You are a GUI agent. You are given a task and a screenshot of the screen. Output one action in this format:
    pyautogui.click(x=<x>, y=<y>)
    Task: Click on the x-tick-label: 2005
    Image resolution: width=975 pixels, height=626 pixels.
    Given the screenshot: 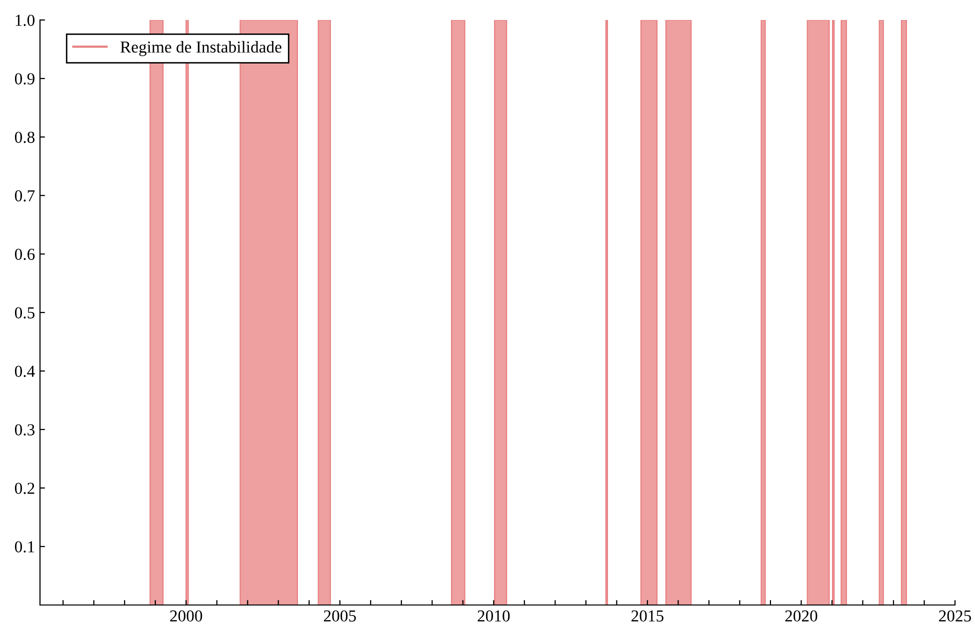 What is the action you would take?
    pyautogui.click(x=340, y=616)
    